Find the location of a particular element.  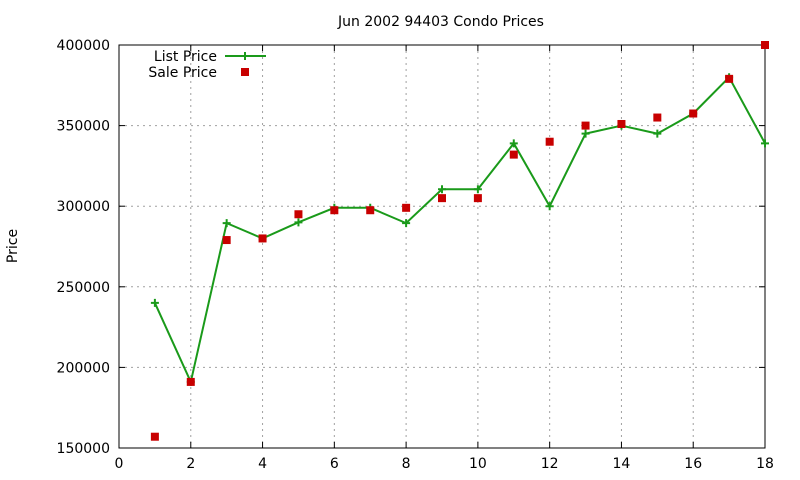

x-tick-label: 14 is located at coordinates (622, 464).